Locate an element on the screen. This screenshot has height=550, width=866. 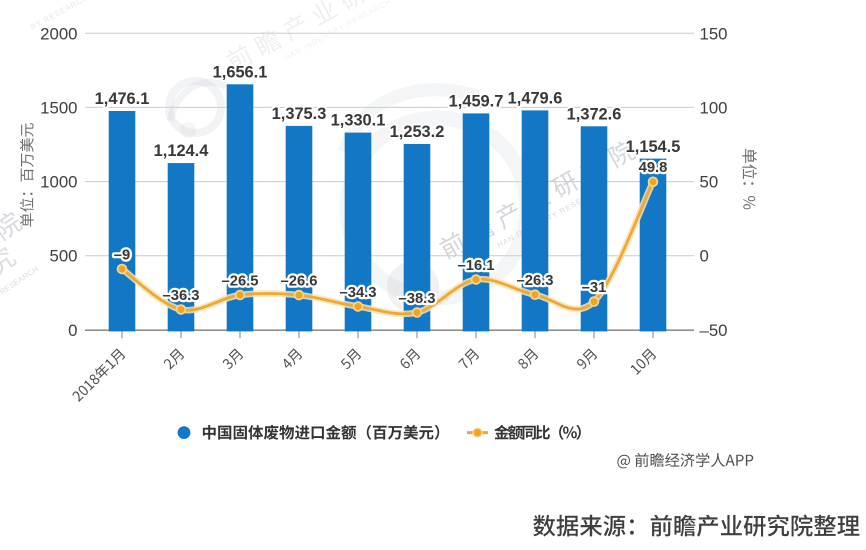
svg-text: 1,154.5 is located at coordinates (653, 147).